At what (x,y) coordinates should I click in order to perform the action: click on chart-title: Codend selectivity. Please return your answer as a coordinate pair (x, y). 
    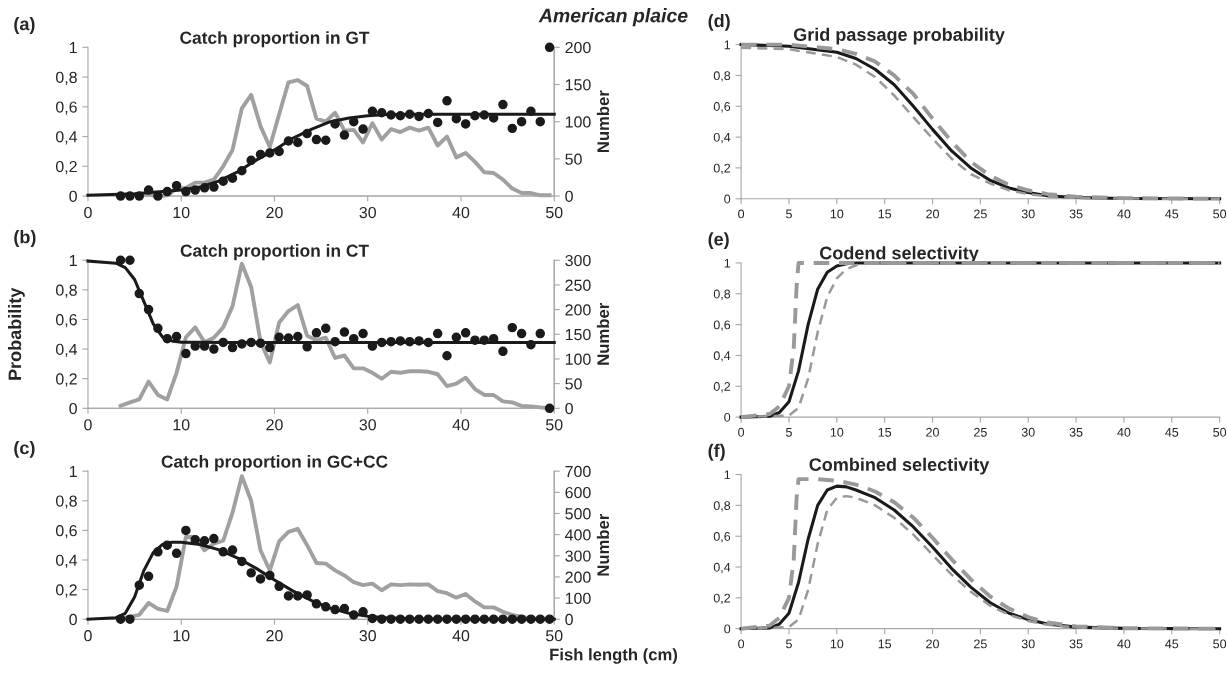
    Looking at the image, I should click on (899, 254).